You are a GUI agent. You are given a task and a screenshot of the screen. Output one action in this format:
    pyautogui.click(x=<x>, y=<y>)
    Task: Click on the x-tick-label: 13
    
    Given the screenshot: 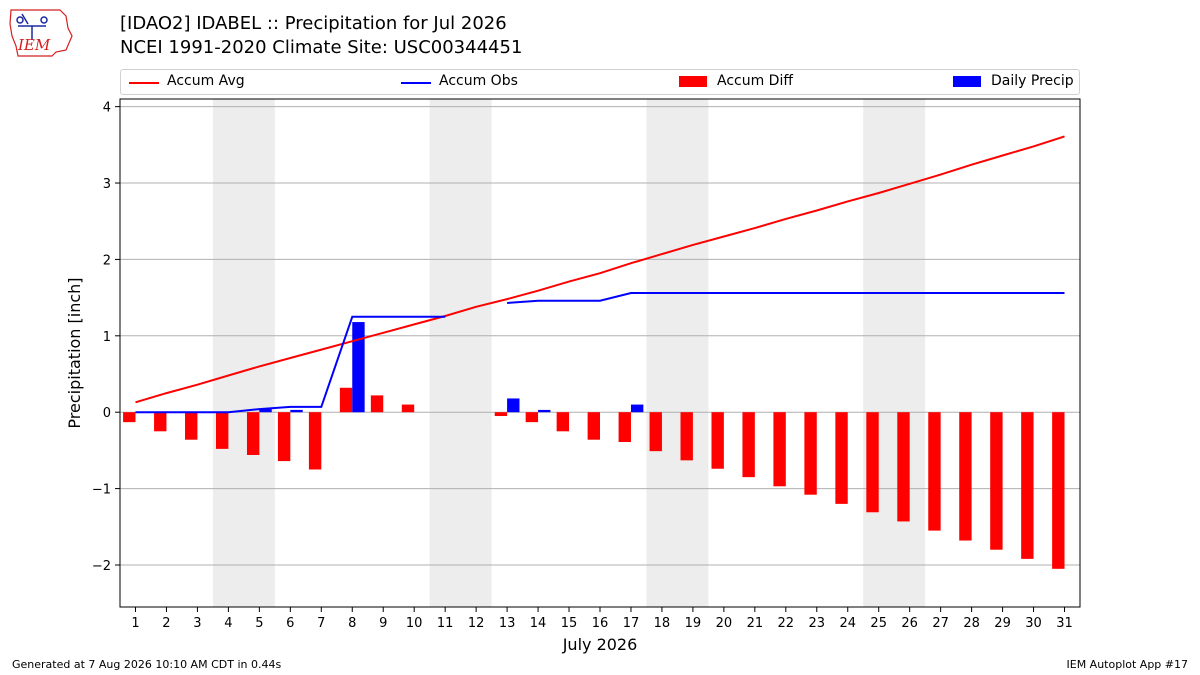 What is the action you would take?
    pyautogui.click(x=507, y=623)
    